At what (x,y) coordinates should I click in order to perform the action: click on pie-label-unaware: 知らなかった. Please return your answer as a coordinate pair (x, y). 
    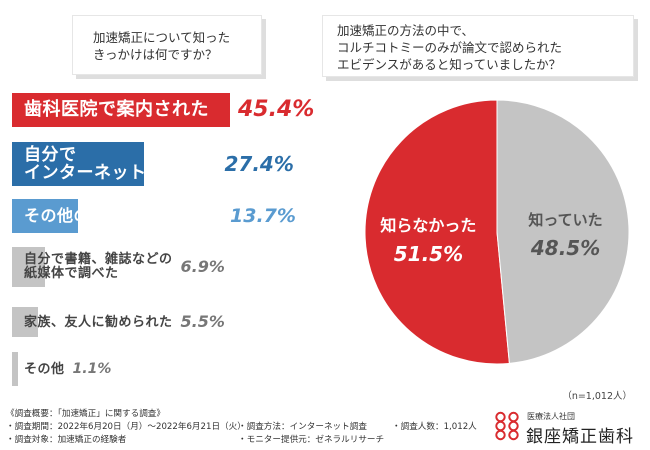
    Looking at the image, I should click on (428, 225).